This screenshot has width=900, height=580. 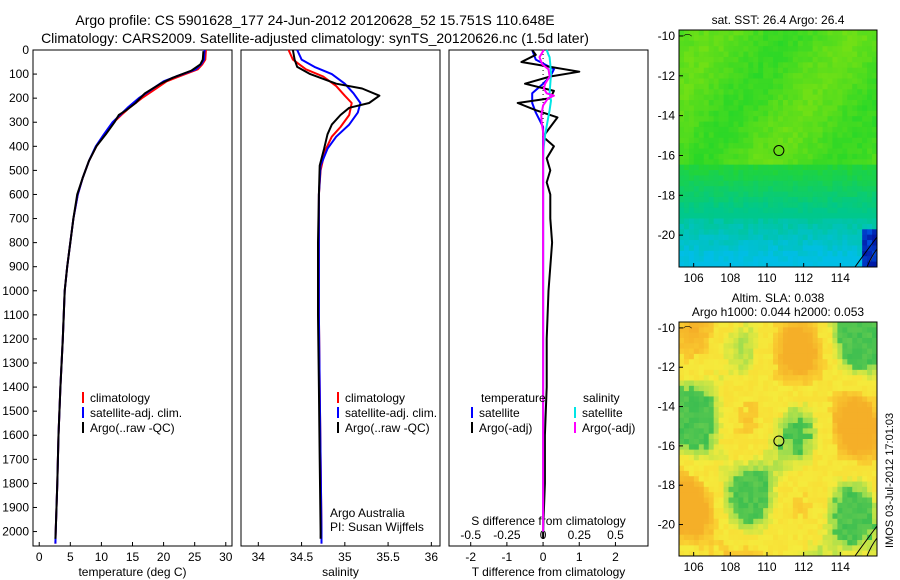 What do you see at coordinates (391, 413) in the screenshot?
I see `sal-legend-label: satellite-adj. clim.` at bounding box center [391, 413].